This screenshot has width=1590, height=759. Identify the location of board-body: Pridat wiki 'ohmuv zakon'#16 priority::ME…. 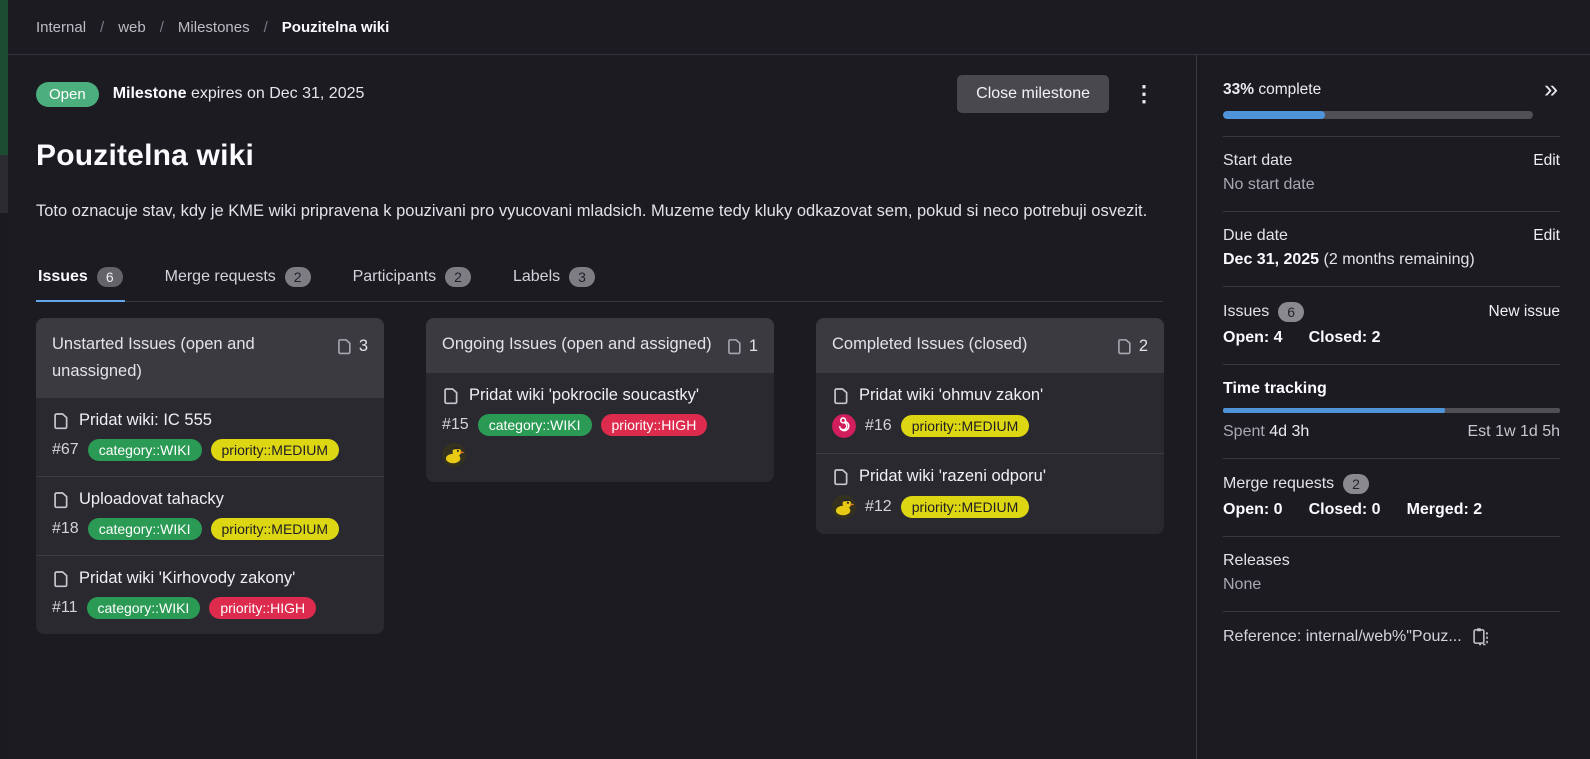
(990, 453).